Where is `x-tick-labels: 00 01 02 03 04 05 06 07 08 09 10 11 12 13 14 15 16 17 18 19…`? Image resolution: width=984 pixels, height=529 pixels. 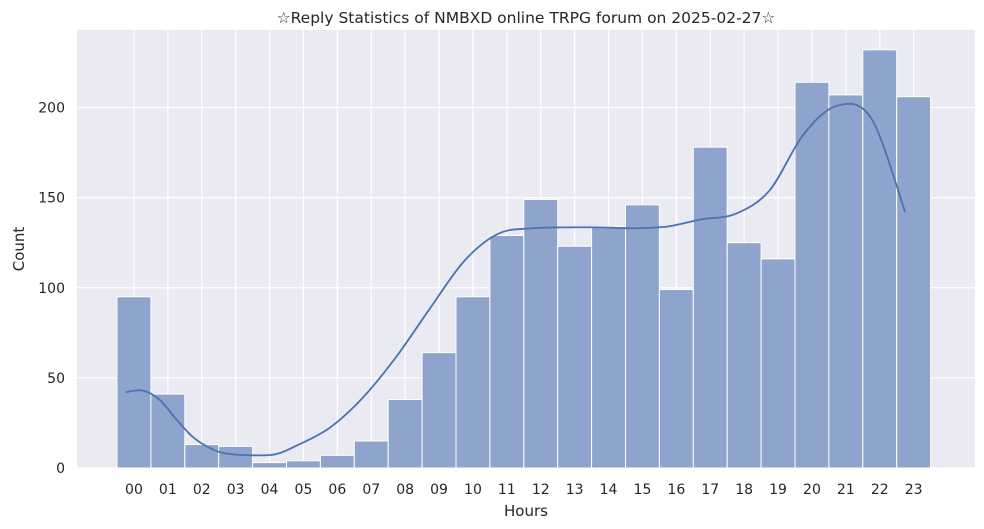 x-tick-labels: 00 01 02 03 04 05 06 07 08 09 10 11 12 13 14 15 16 17 18 19… is located at coordinates (524, 490).